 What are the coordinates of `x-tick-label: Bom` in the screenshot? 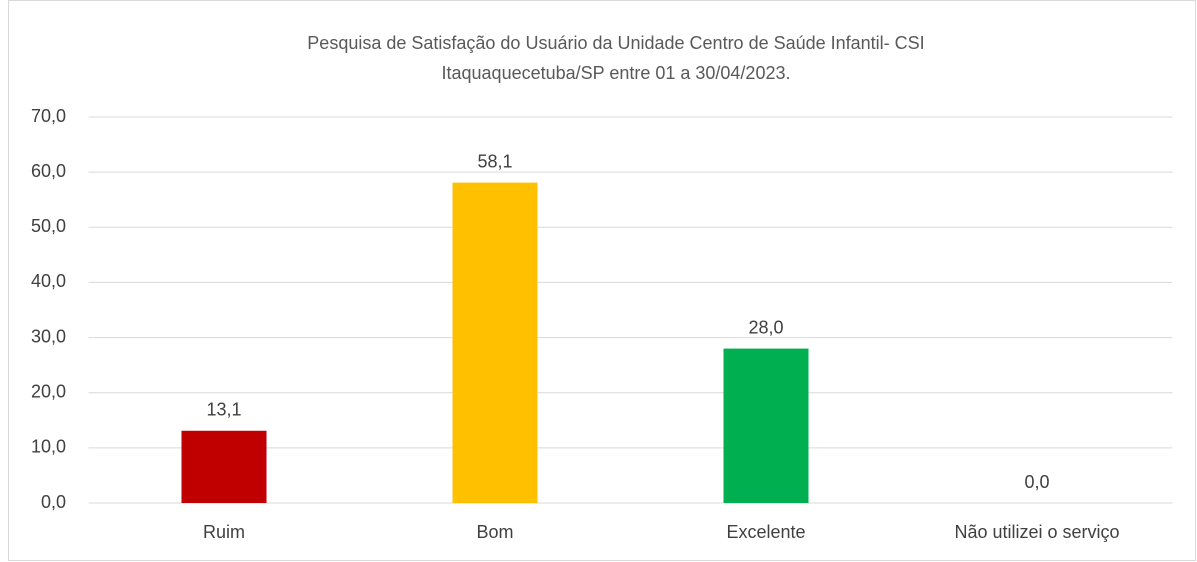 It's located at (494, 532).